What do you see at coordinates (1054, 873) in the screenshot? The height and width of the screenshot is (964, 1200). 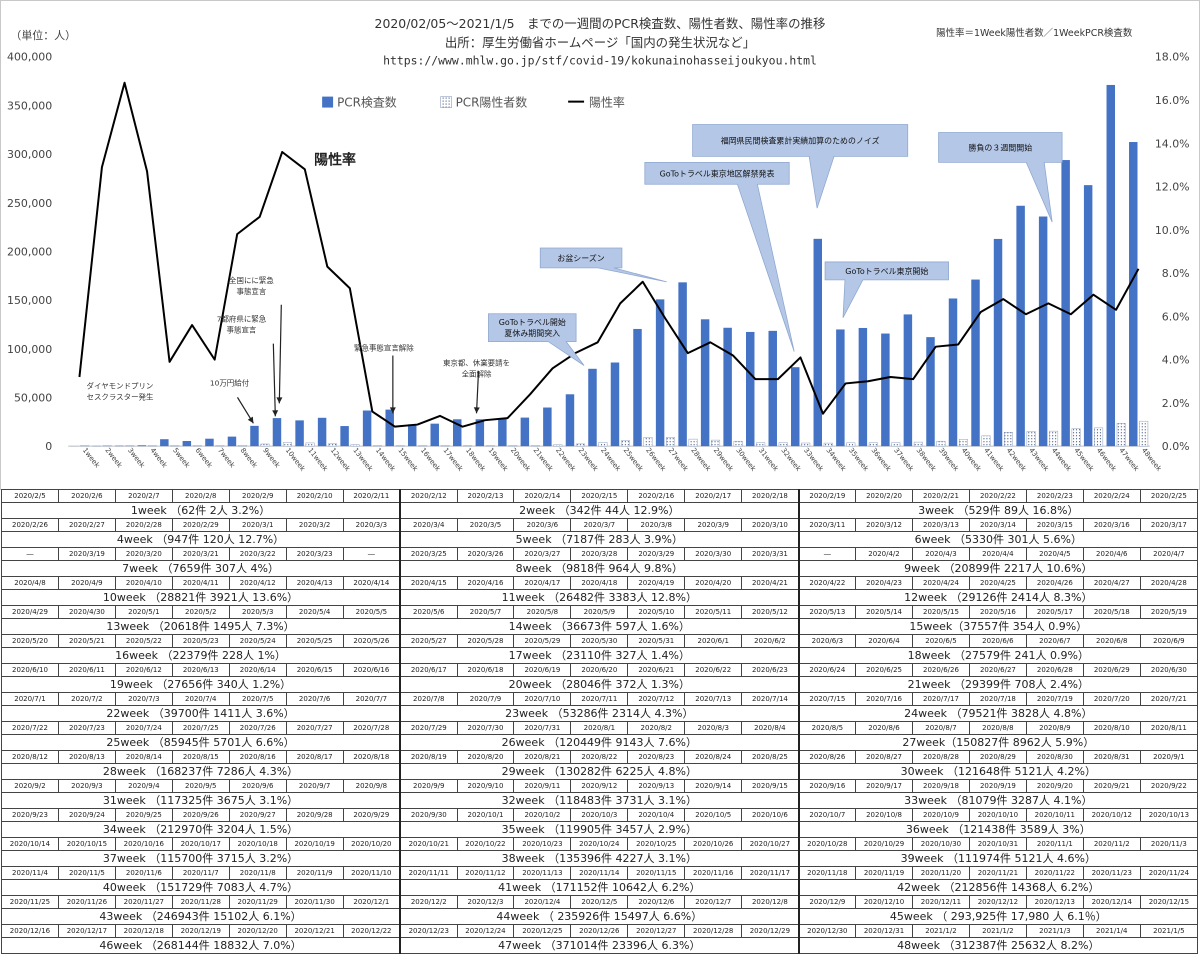 I see `date-cell: 2020/11/22` at bounding box center [1054, 873].